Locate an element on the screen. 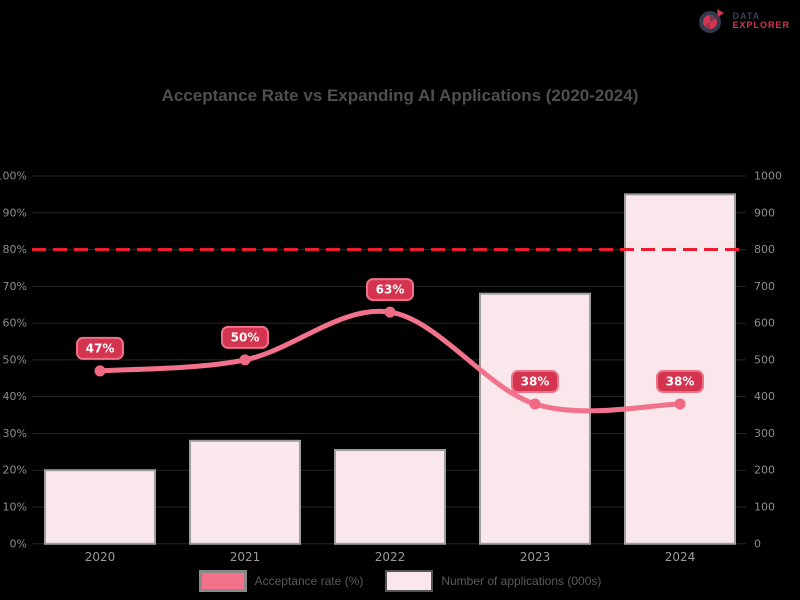  right-axis-tick-label: 500 is located at coordinates (764, 359).